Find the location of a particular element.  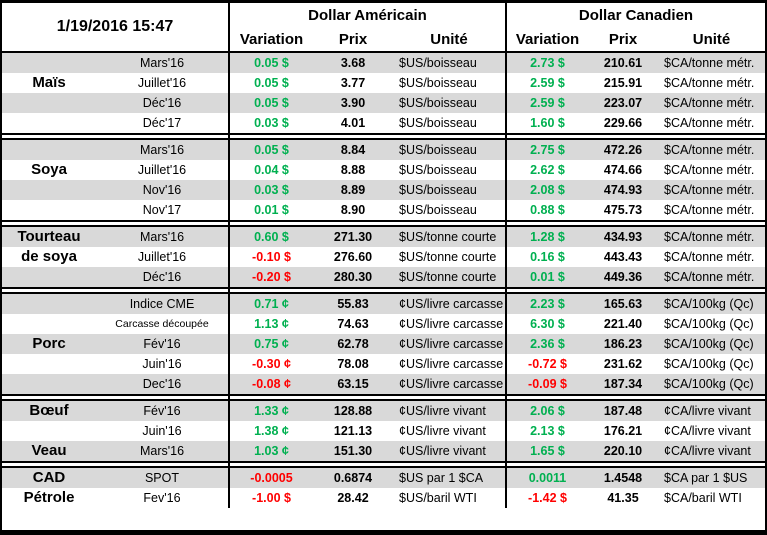

ca-price: 231.62 is located at coordinates (623, 364).